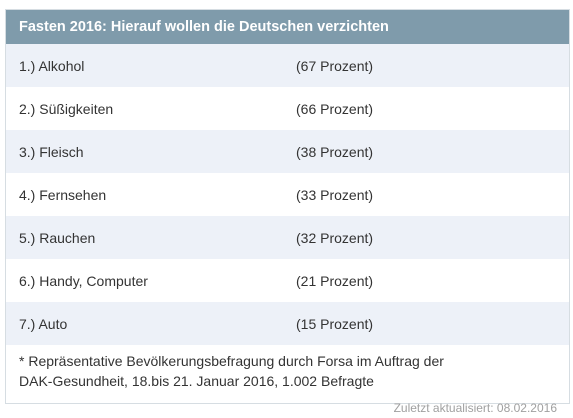  I want to click on table-row: 7.) Auto (15 Prozent), so click(287, 323).